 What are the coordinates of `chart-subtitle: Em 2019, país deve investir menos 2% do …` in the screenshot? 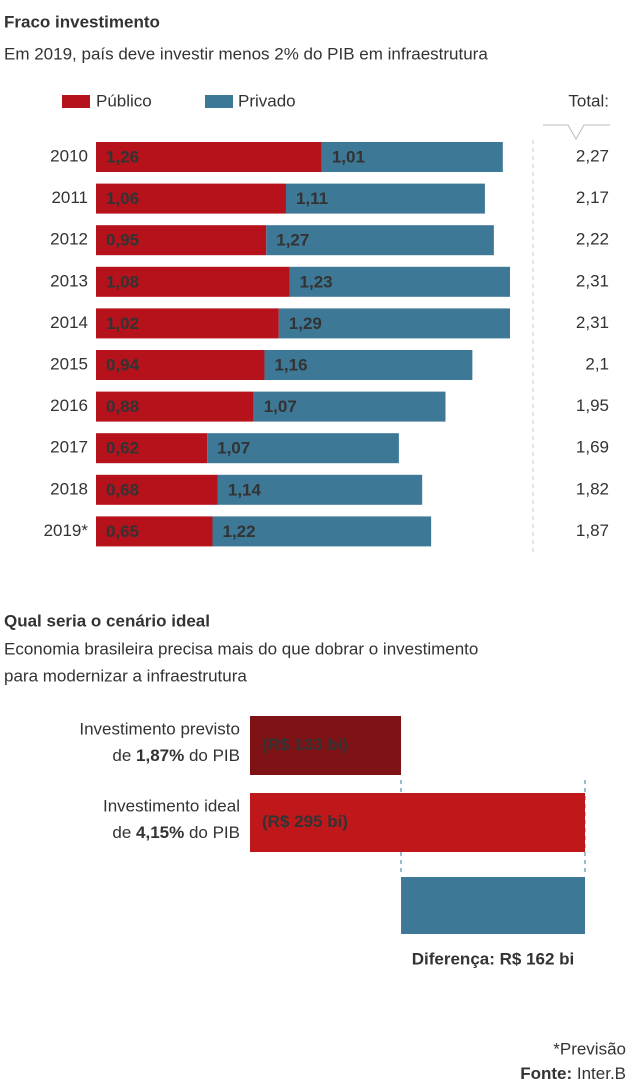 It's located at (246, 53).